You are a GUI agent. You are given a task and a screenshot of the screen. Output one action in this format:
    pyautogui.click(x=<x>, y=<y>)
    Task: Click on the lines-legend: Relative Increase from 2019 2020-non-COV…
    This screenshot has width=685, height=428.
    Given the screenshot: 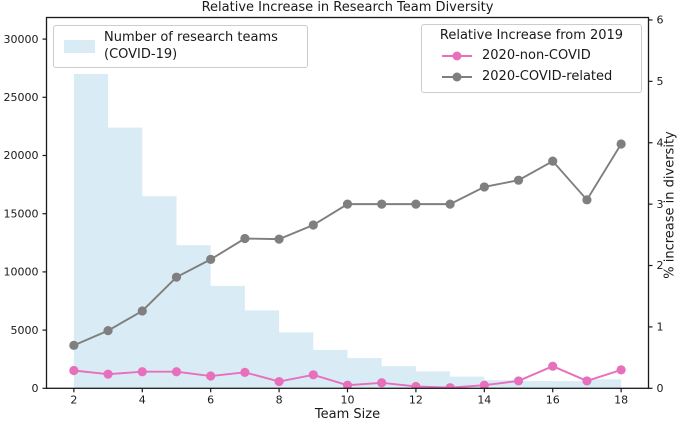 What is the action you would take?
    pyautogui.click(x=531, y=58)
    